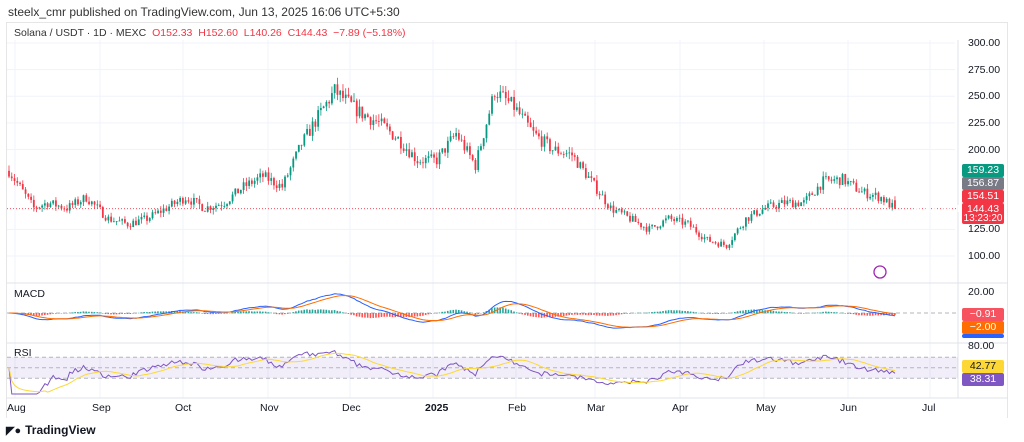 The height and width of the screenshot is (442, 1024). Describe the element at coordinates (983, 336) in the screenshot. I see `histogram-value-tag` at that location.